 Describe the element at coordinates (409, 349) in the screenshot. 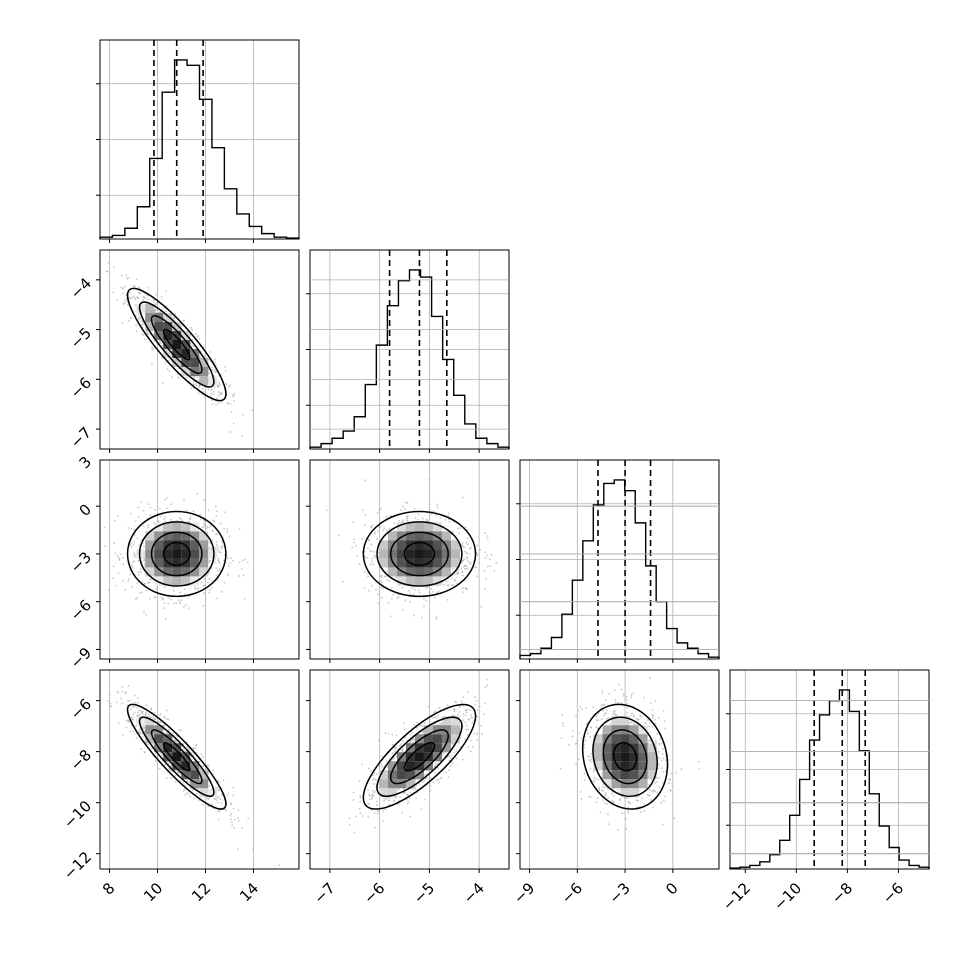

I see `panel-frame` at that location.